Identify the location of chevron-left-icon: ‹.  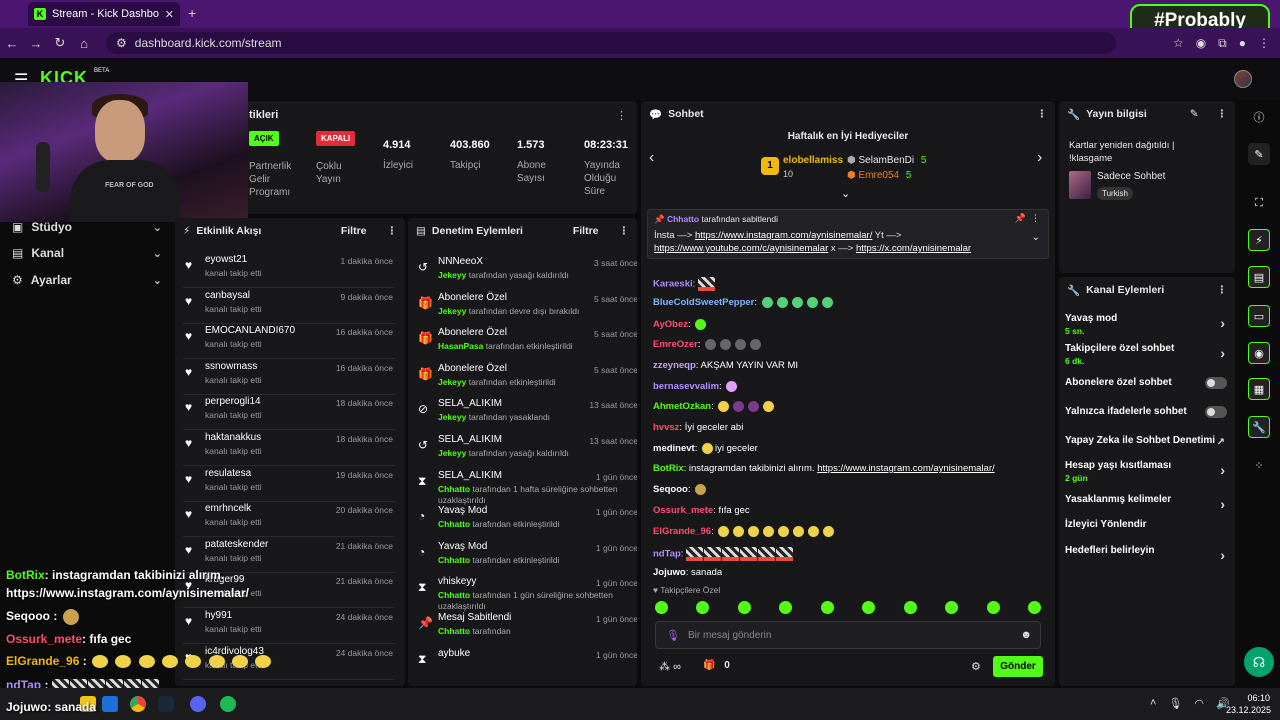
(652, 157).